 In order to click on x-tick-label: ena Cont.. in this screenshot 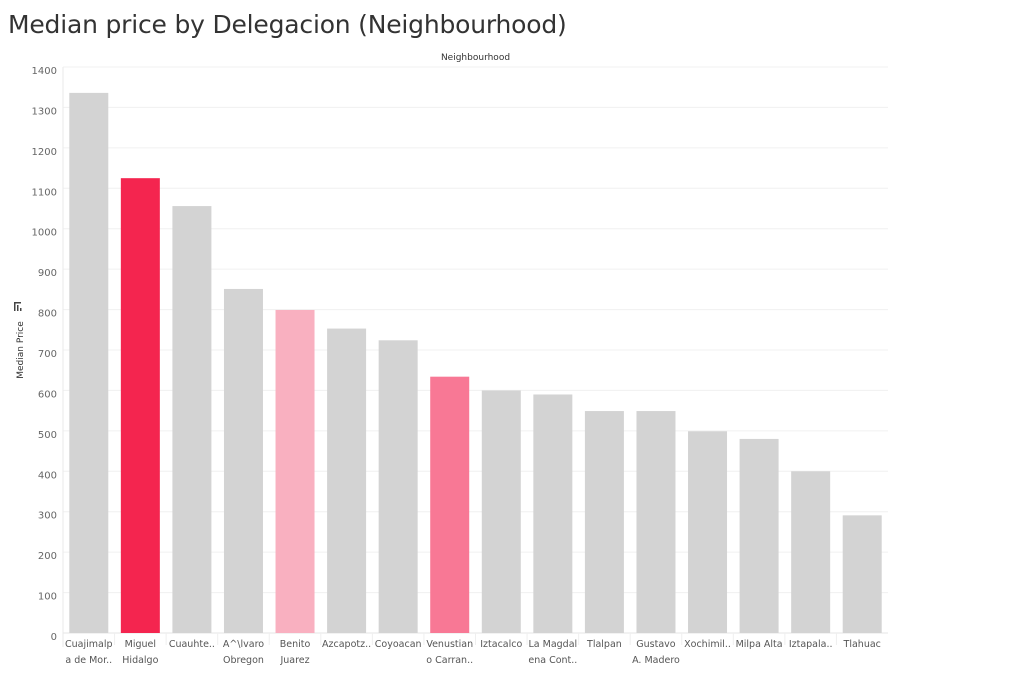, I will do `click(552, 660)`.